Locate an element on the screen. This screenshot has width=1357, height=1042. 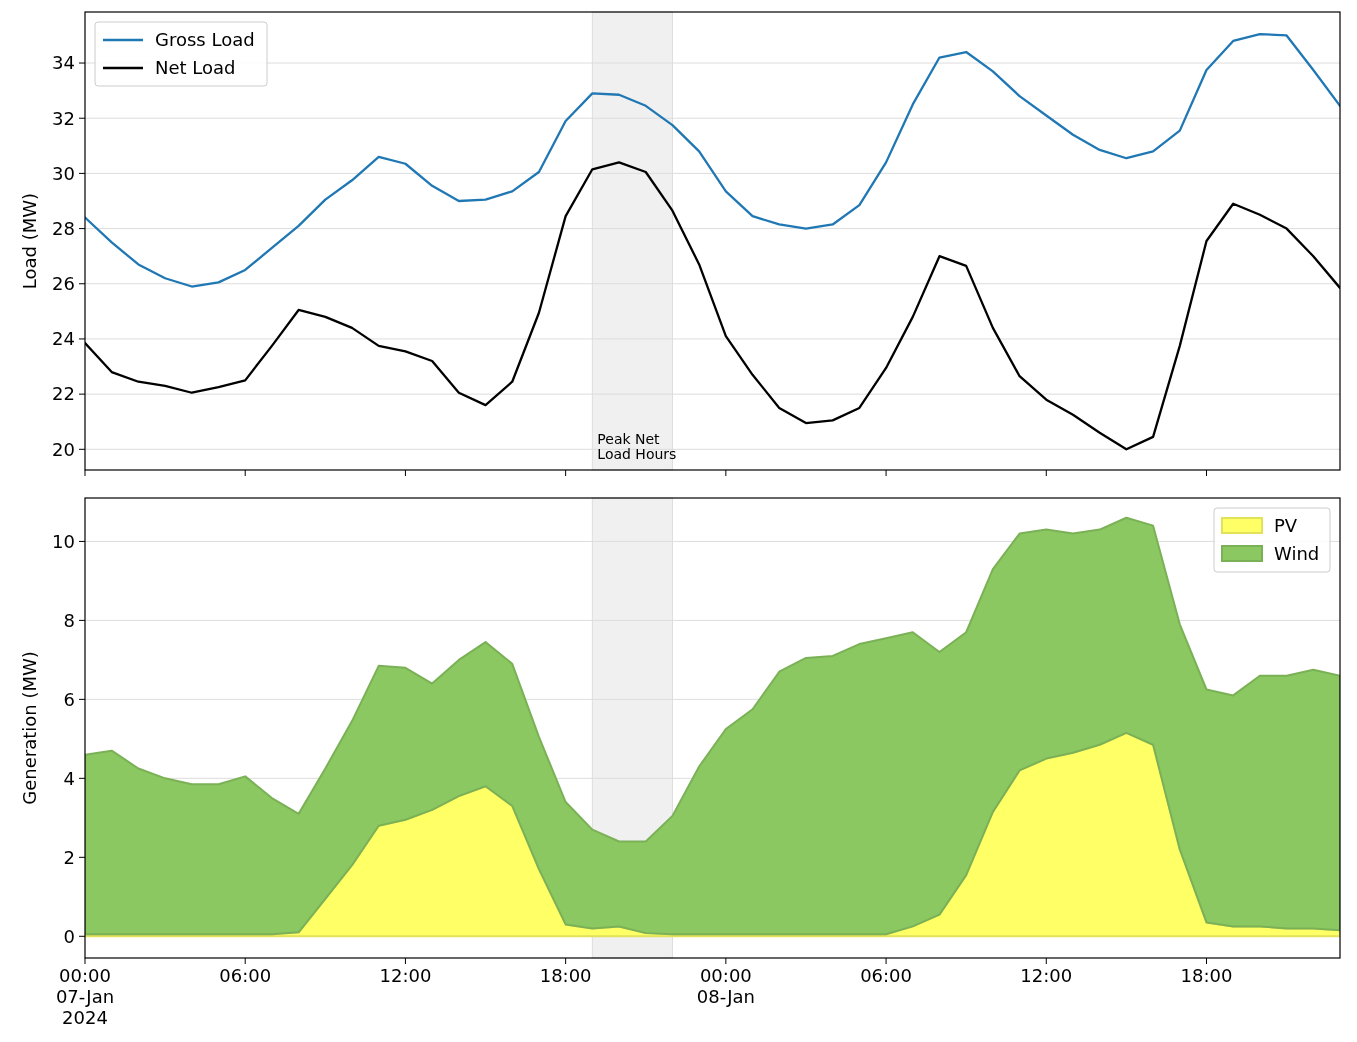
y-tick-label: 24 is located at coordinates (63, 339).